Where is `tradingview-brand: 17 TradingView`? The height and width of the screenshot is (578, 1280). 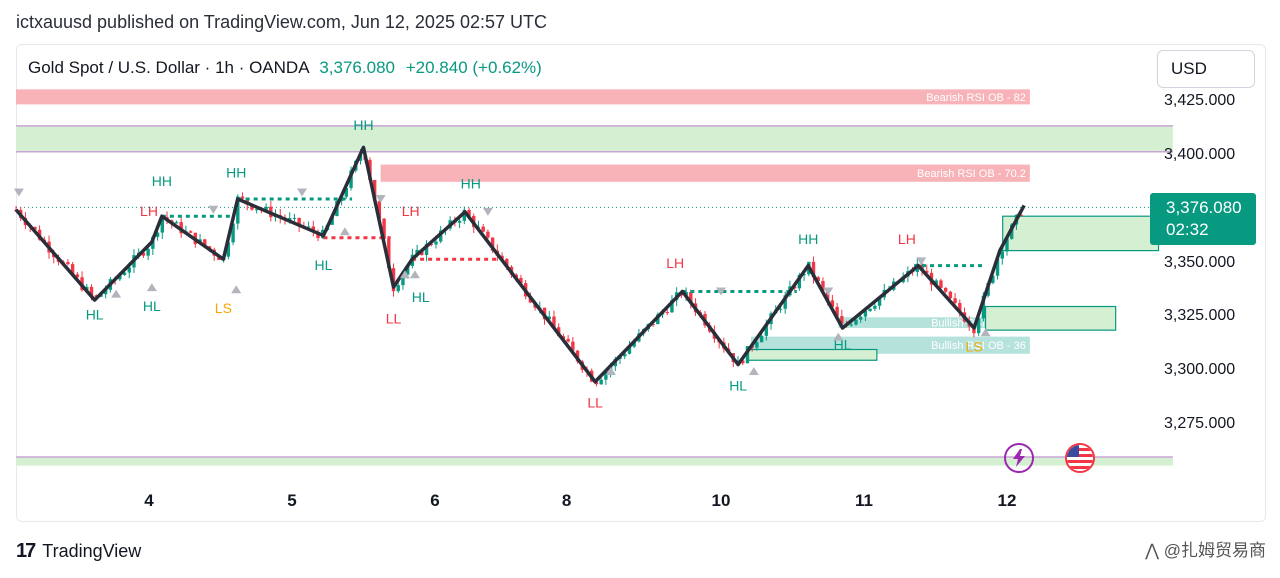 tradingview-brand: 17 TradingView is located at coordinates (78, 551).